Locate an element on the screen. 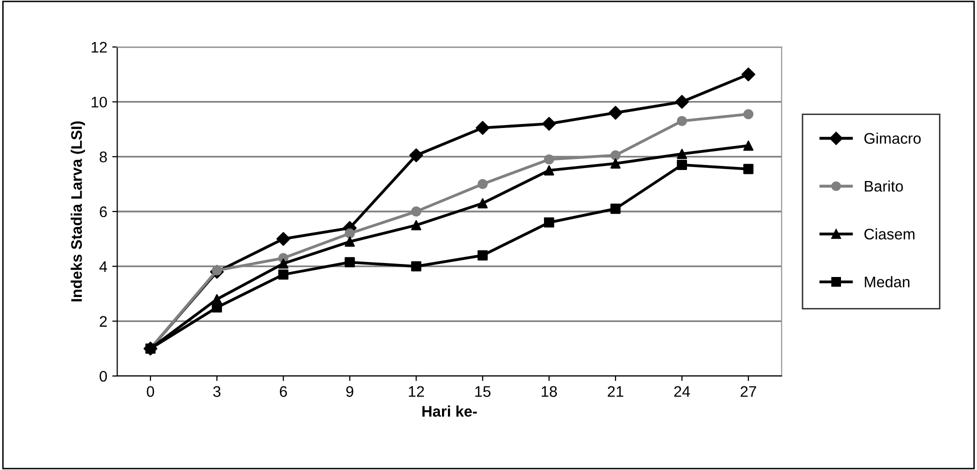  y-tick-label: 12 is located at coordinates (99, 47).